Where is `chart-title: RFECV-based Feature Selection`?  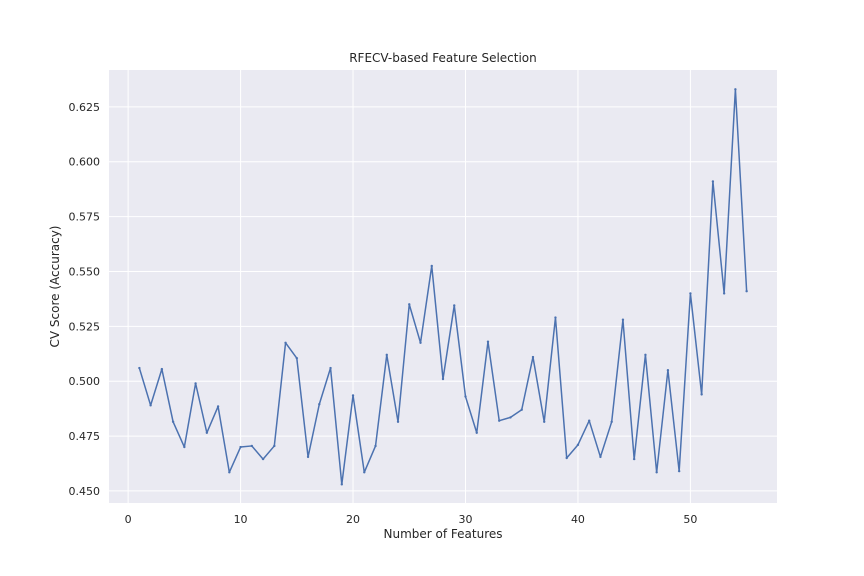 chart-title: RFECV-based Feature Selection is located at coordinates (443, 58).